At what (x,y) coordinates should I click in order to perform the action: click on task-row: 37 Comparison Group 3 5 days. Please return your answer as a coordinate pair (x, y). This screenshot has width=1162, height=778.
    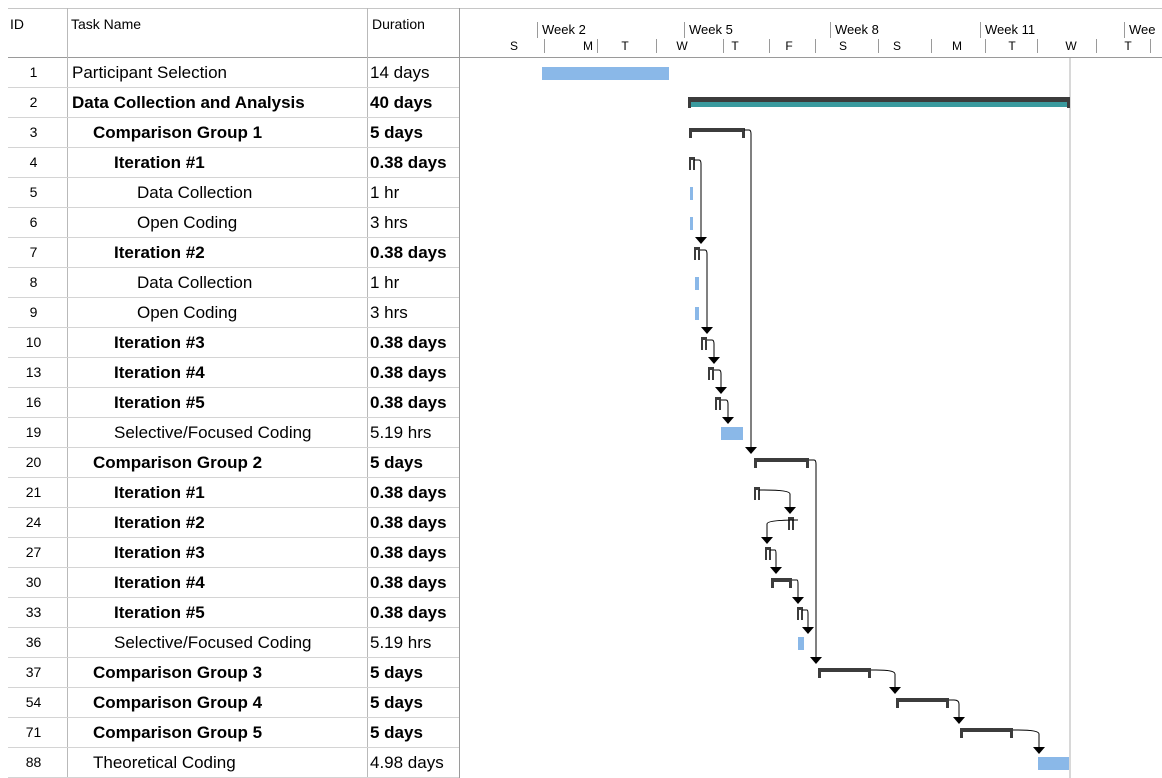
    Looking at the image, I should click on (233, 673).